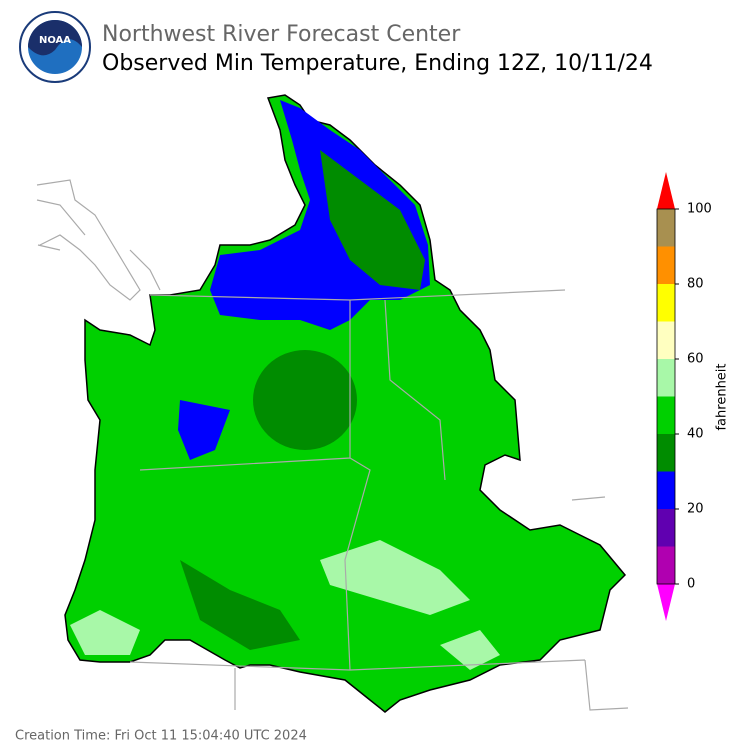 This screenshot has height=756, width=756. What do you see at coordinates (305, 400) in the screenshot?
I see `plateau-region` at bounding box center [305, 400].